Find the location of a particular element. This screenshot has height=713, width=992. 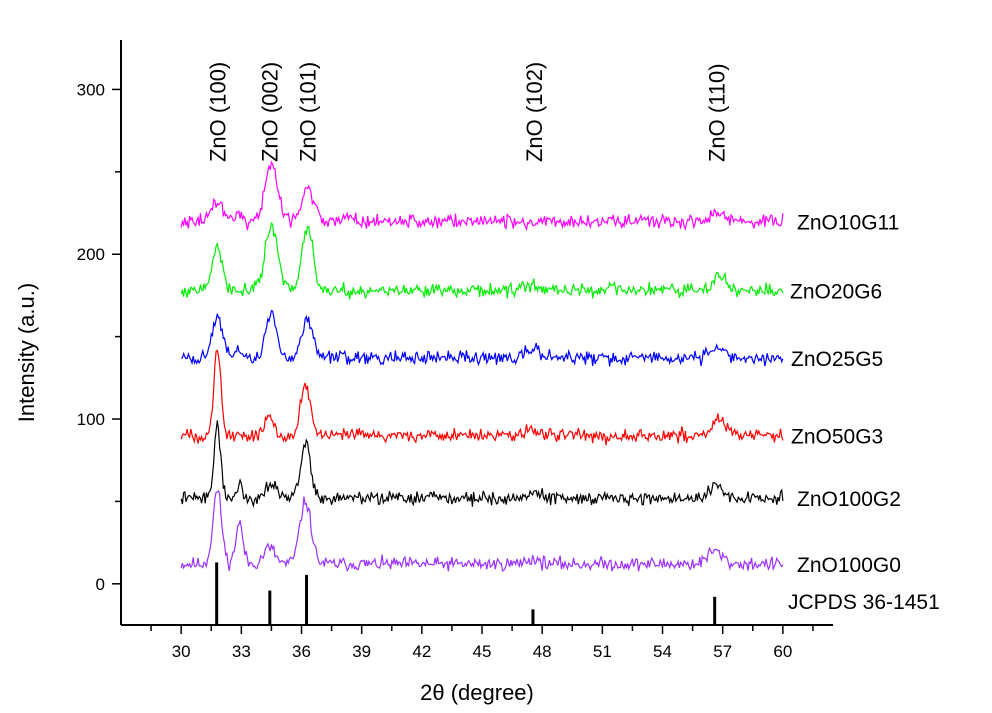

series-line-ZnO20G6 is located at coordinates (482, 261).